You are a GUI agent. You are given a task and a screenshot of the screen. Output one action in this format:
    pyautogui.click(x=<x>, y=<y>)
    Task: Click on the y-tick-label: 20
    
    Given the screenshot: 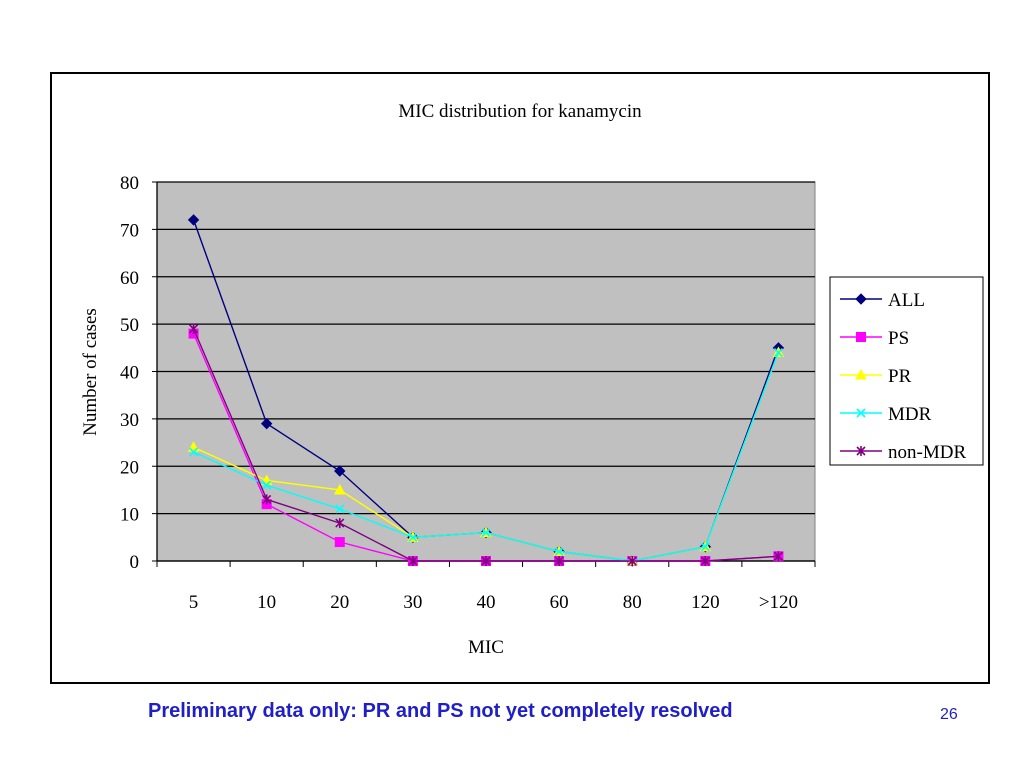 What is the action you would take?
    pyautogui.click(x=129, y=467)
    